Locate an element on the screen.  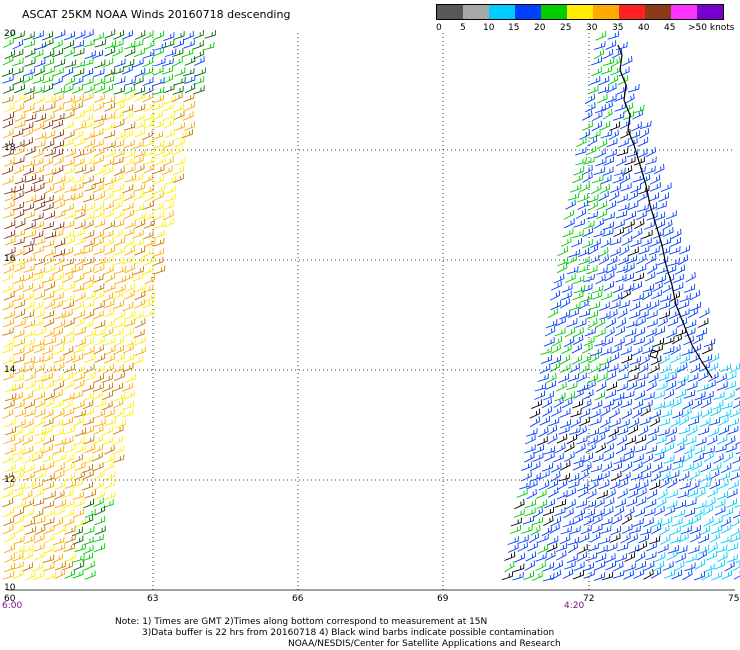
lat-label-16: 16 is located at coordinates (10, 259).